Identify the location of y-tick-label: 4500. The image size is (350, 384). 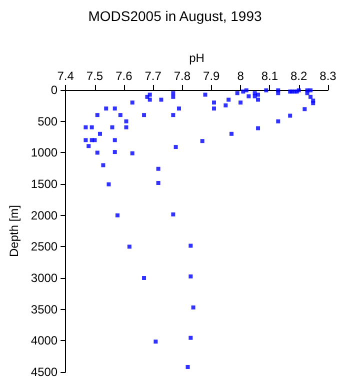
(44, 372).